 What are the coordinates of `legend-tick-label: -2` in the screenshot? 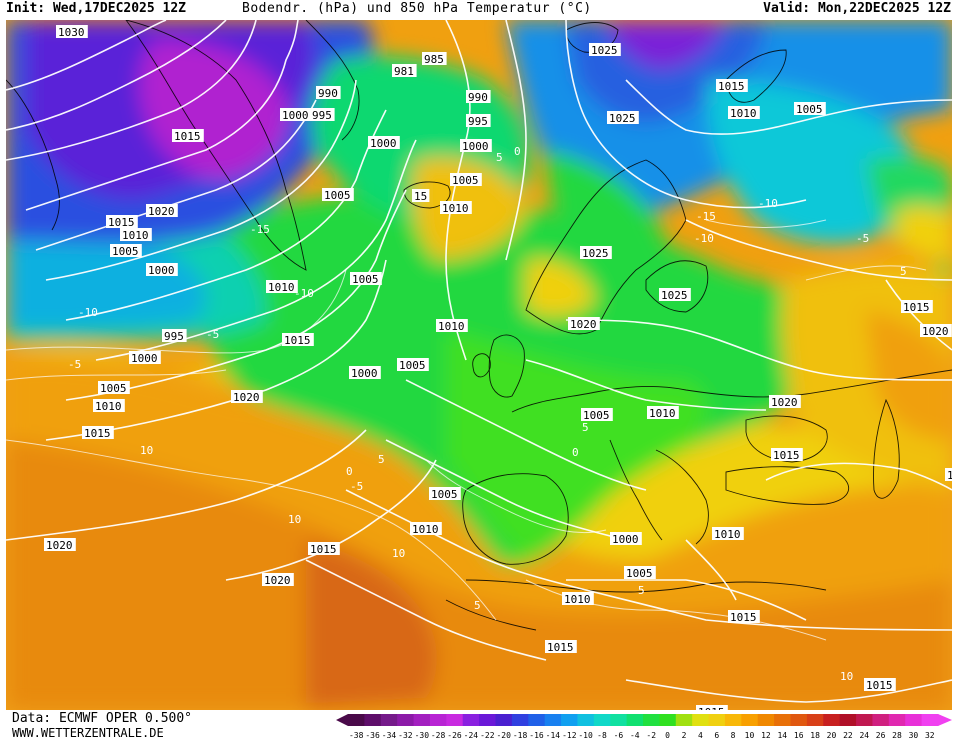 It's located at (651, 735).